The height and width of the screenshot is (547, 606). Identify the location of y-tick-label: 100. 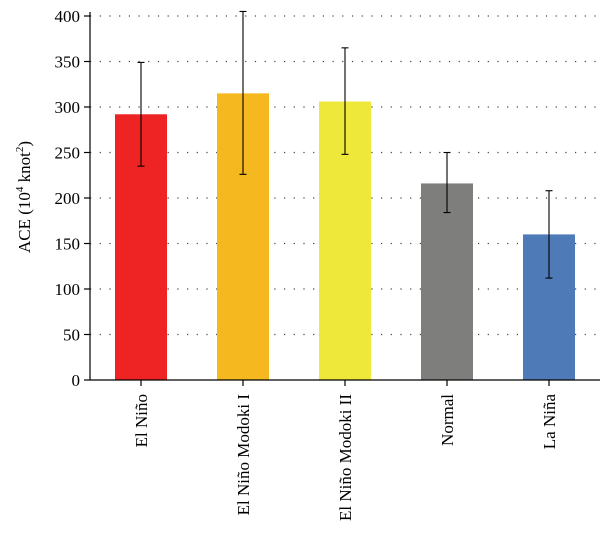
(68, 289).